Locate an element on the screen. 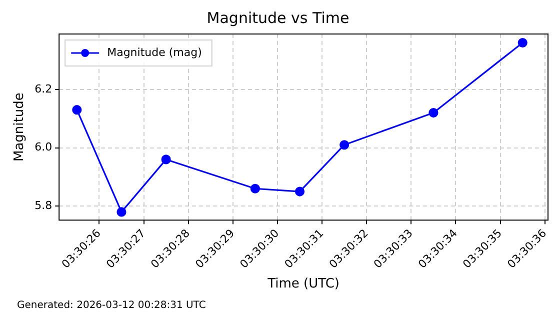 The image size is (560, 314). chart-title: Magnitude vs Time is located at coordinates (278, 17).